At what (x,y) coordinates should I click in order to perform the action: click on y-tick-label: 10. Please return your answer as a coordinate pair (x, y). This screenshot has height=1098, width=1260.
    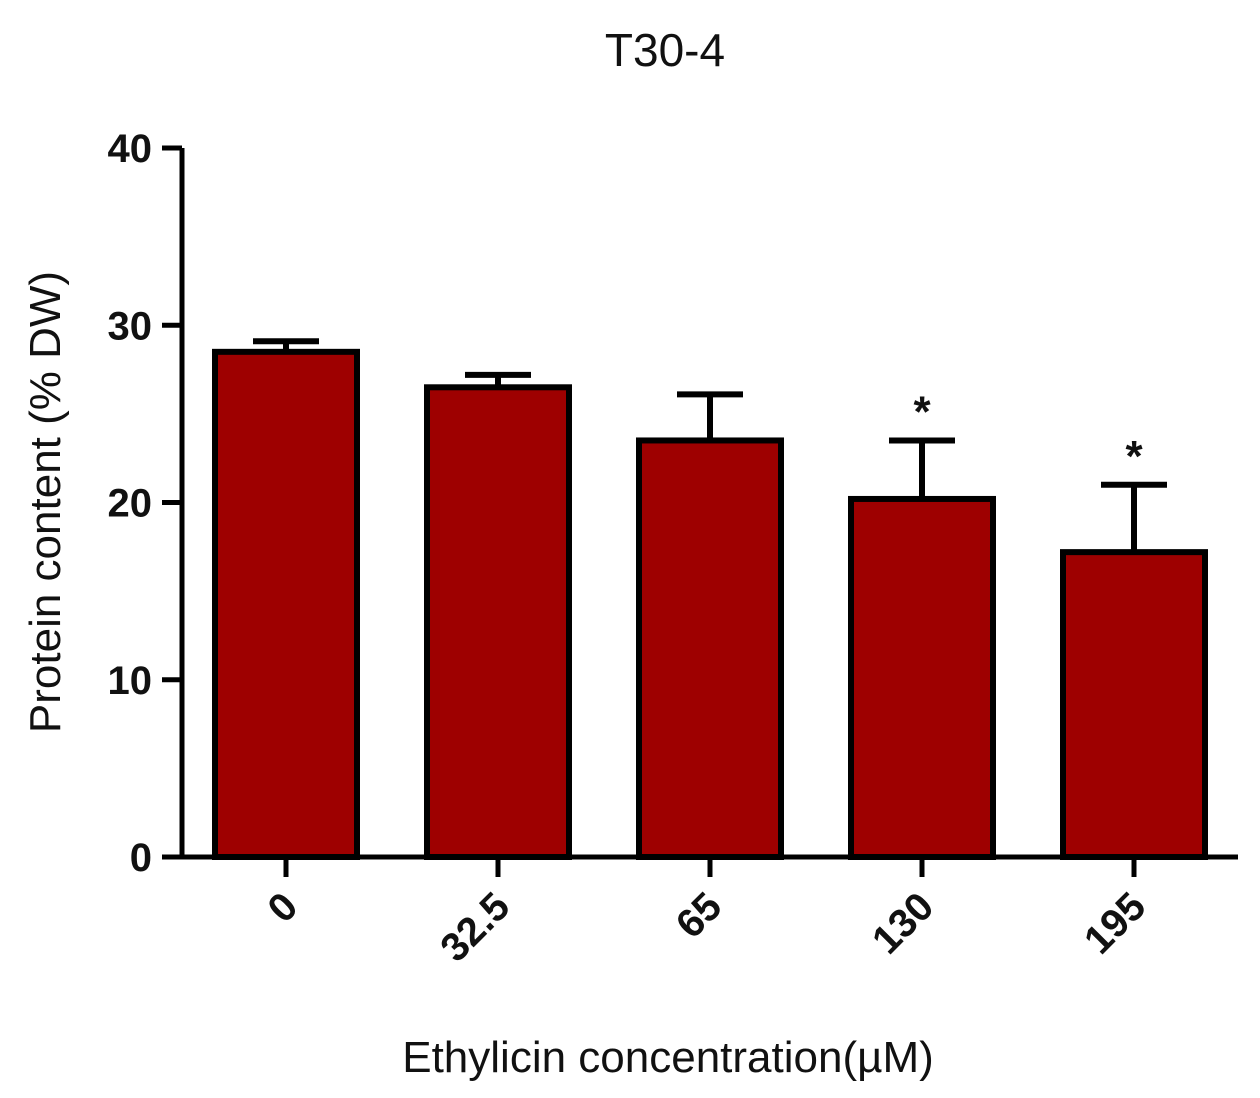
    Looking at the image, I should click on (130, 681).